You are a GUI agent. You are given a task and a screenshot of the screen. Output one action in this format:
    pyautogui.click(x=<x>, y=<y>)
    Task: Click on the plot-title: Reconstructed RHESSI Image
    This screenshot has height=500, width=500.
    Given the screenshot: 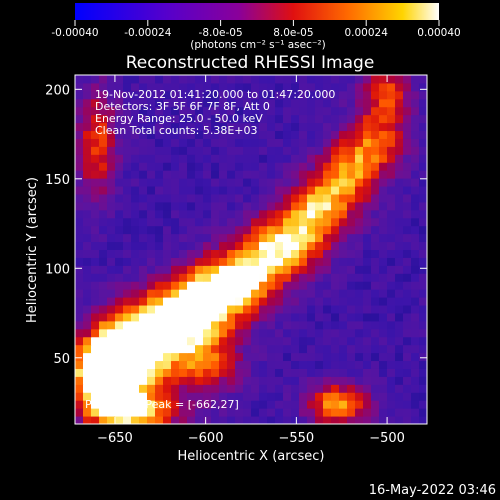 What is the action you would take?
    pyautogui.click(x=250, y=63)
    